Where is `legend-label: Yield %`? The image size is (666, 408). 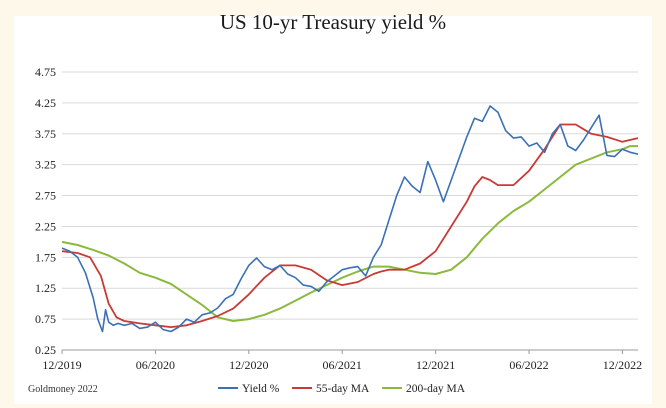 legend-label: Yield % is located at coordinates (261, 389).